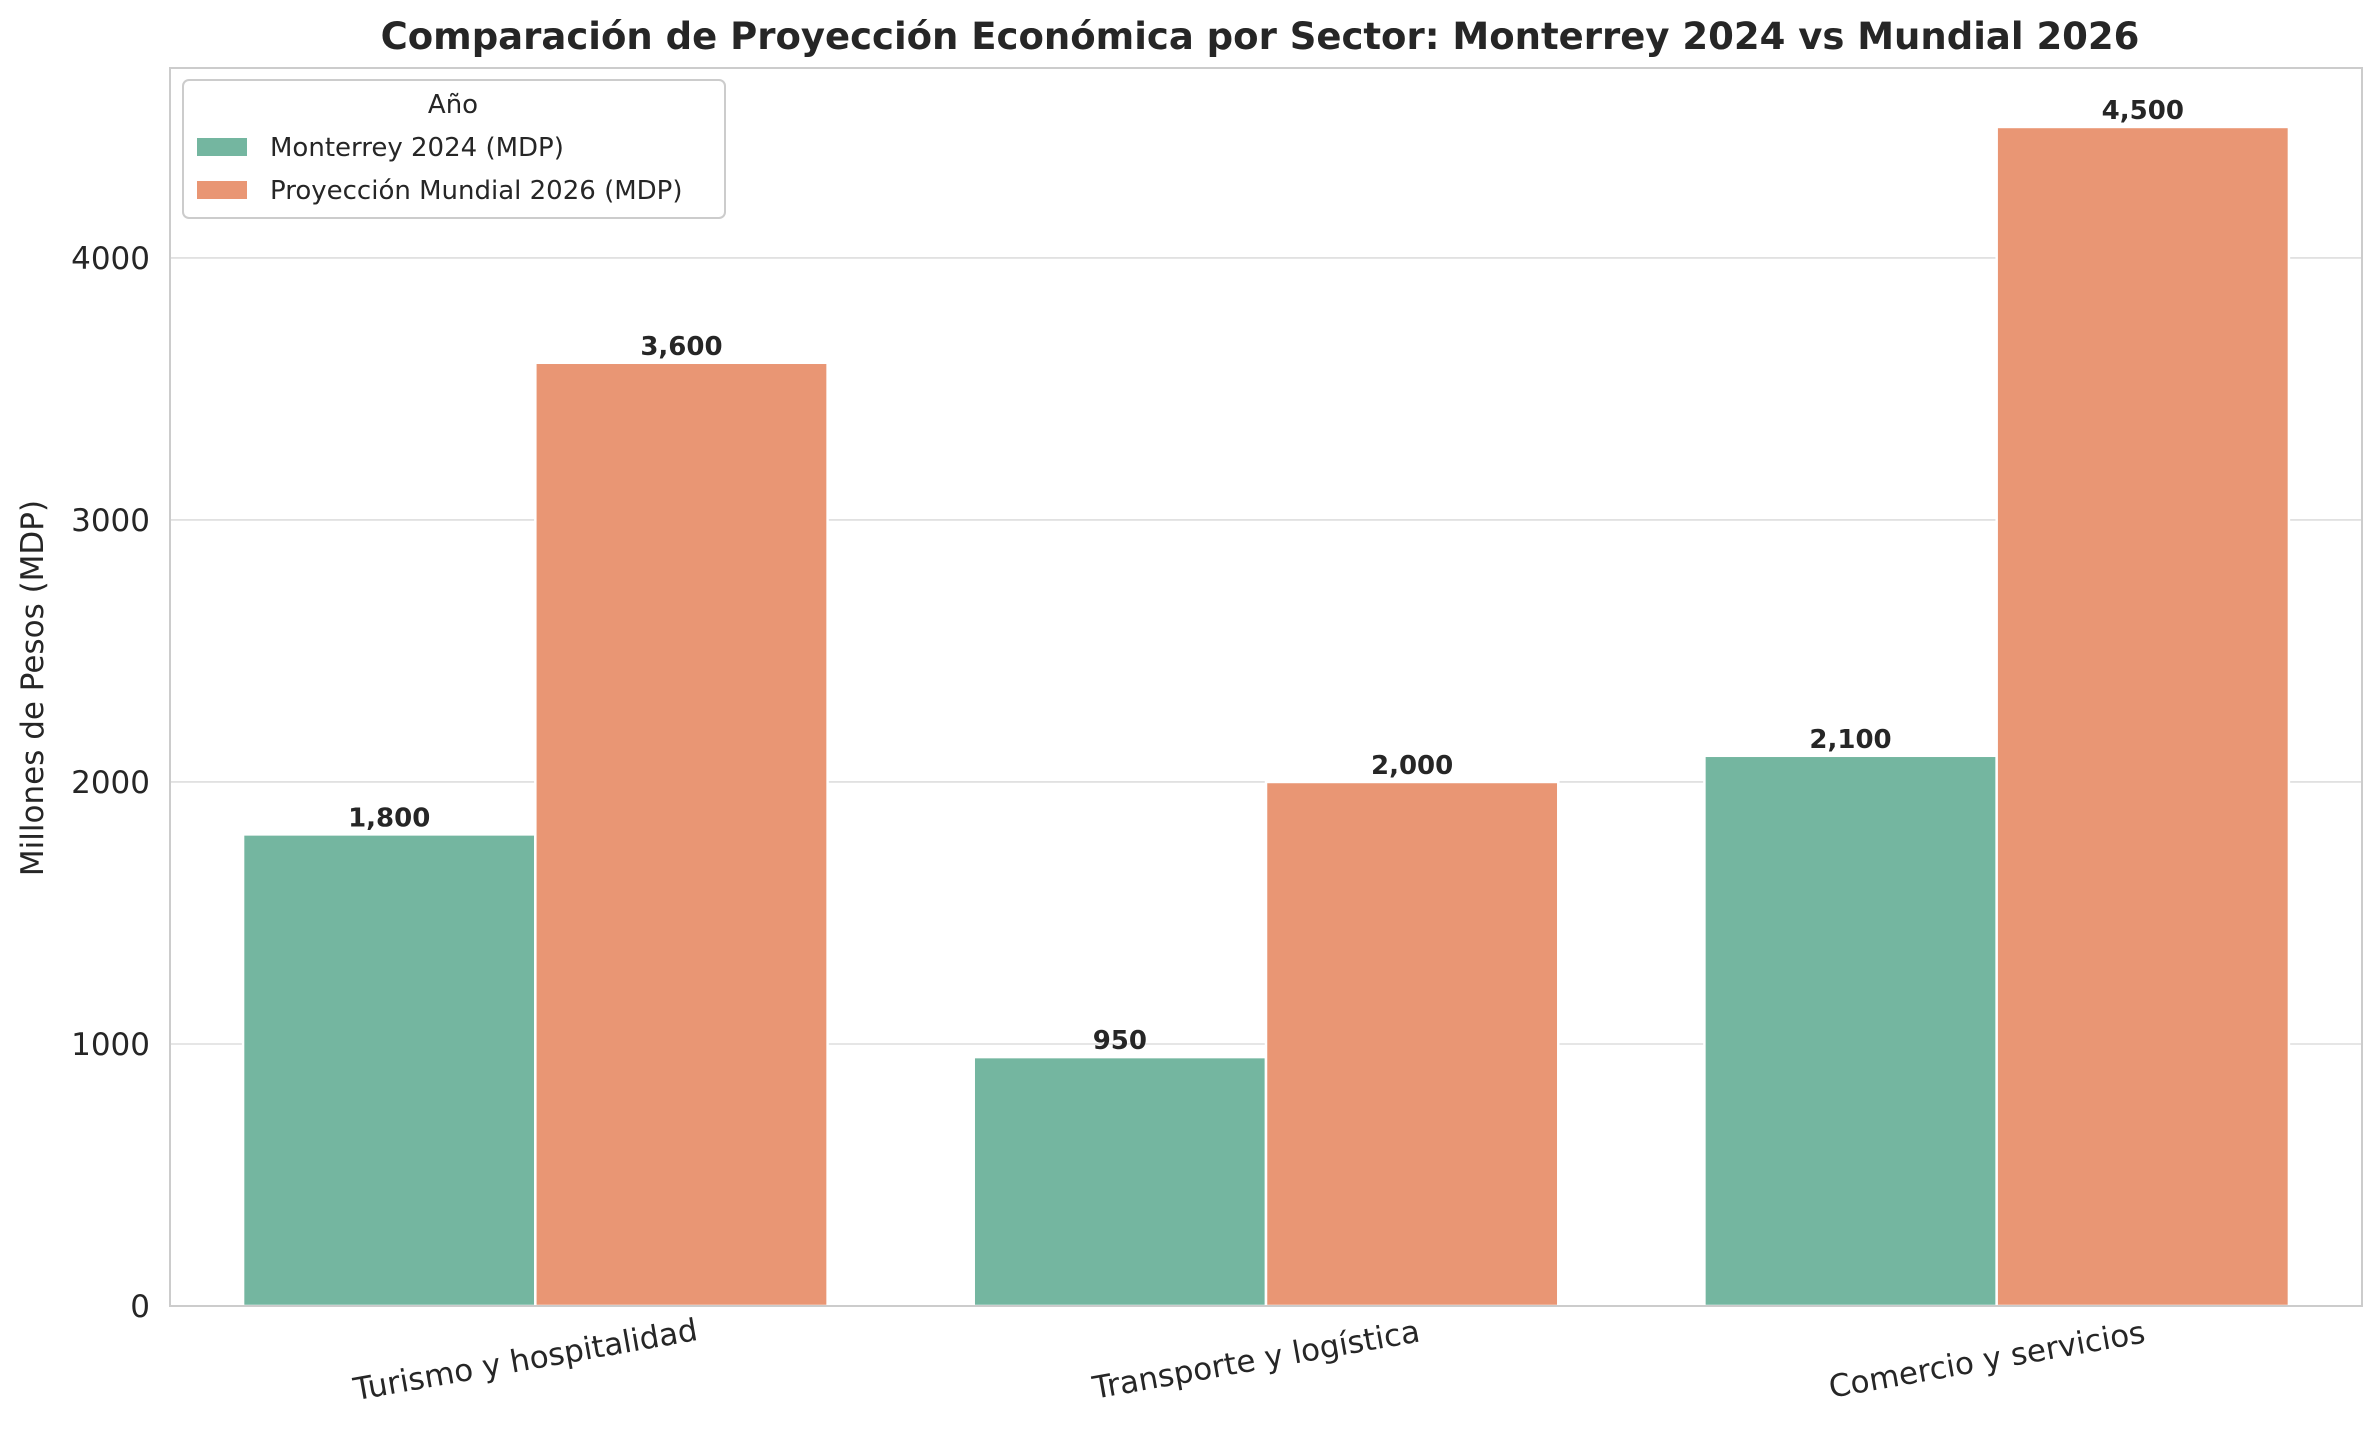  What do you see at coordinates (110, 521) in the screenshot?
I see `y-tick-label: 3000` at bounding box center [110, 521].